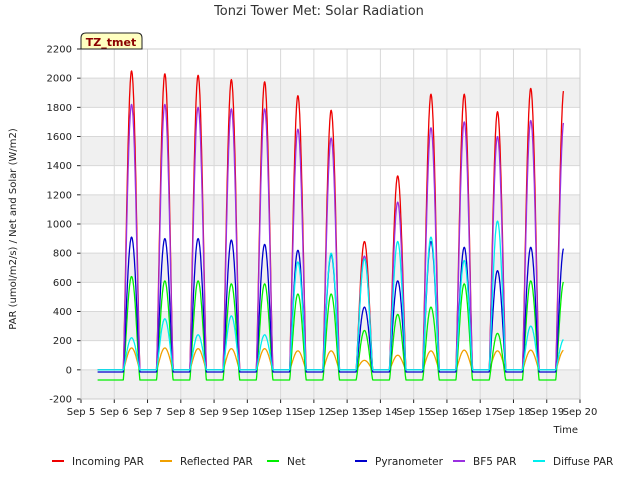 The width and height of the screenshot is (640, 480). Describe the element at coordinates (565, 430) in the screenshot. I see `x-axis-label: Time` at that location.